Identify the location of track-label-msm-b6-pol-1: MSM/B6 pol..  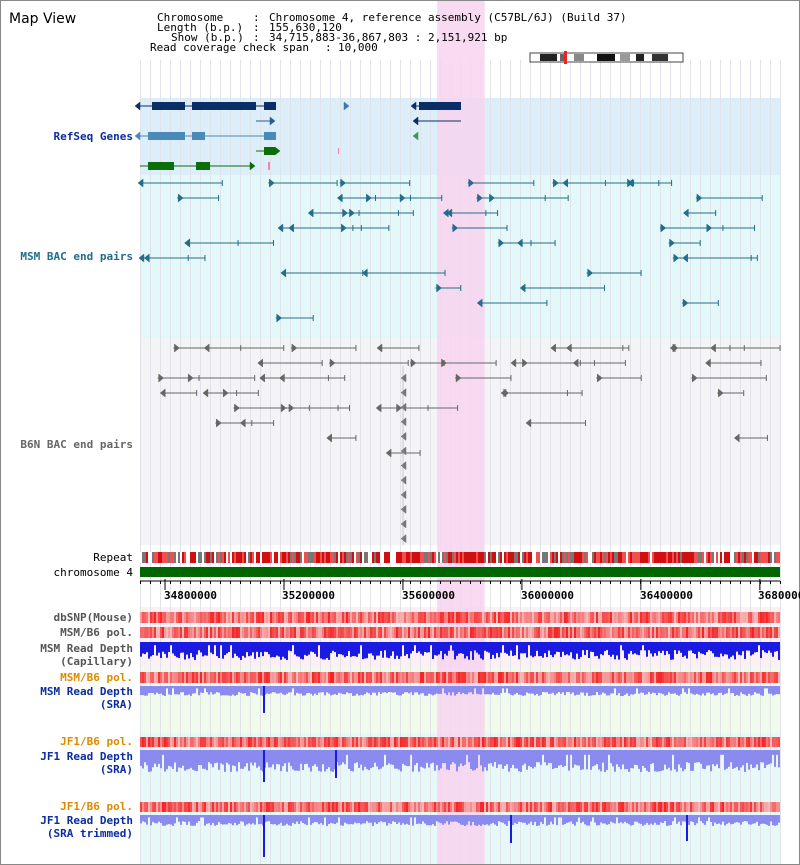
(96, 632).